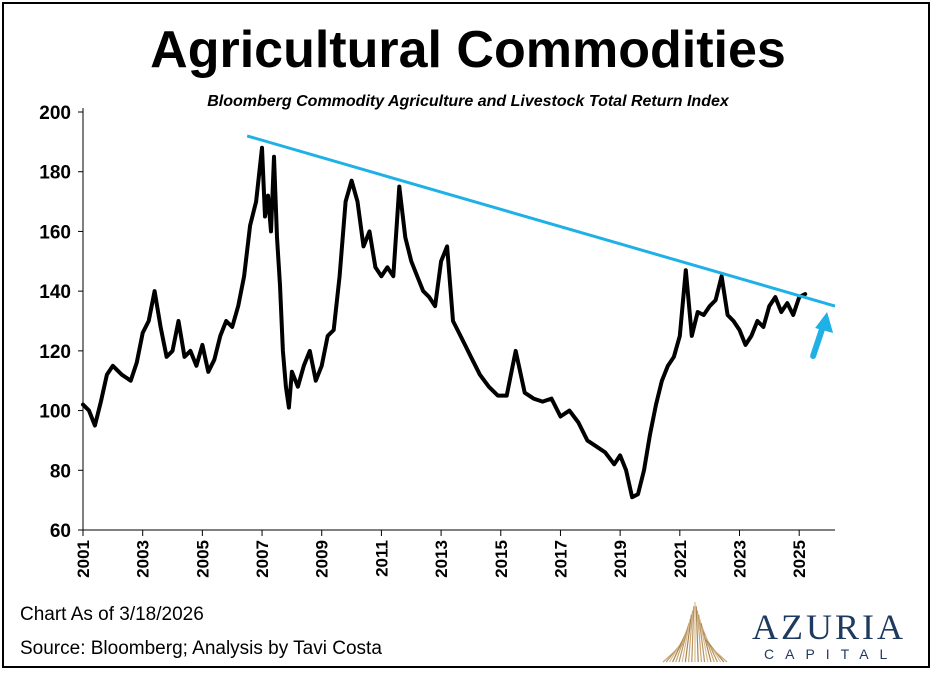 The image size is (936, 674). I want to click on y-tick-label: 80, so click(60, 471).